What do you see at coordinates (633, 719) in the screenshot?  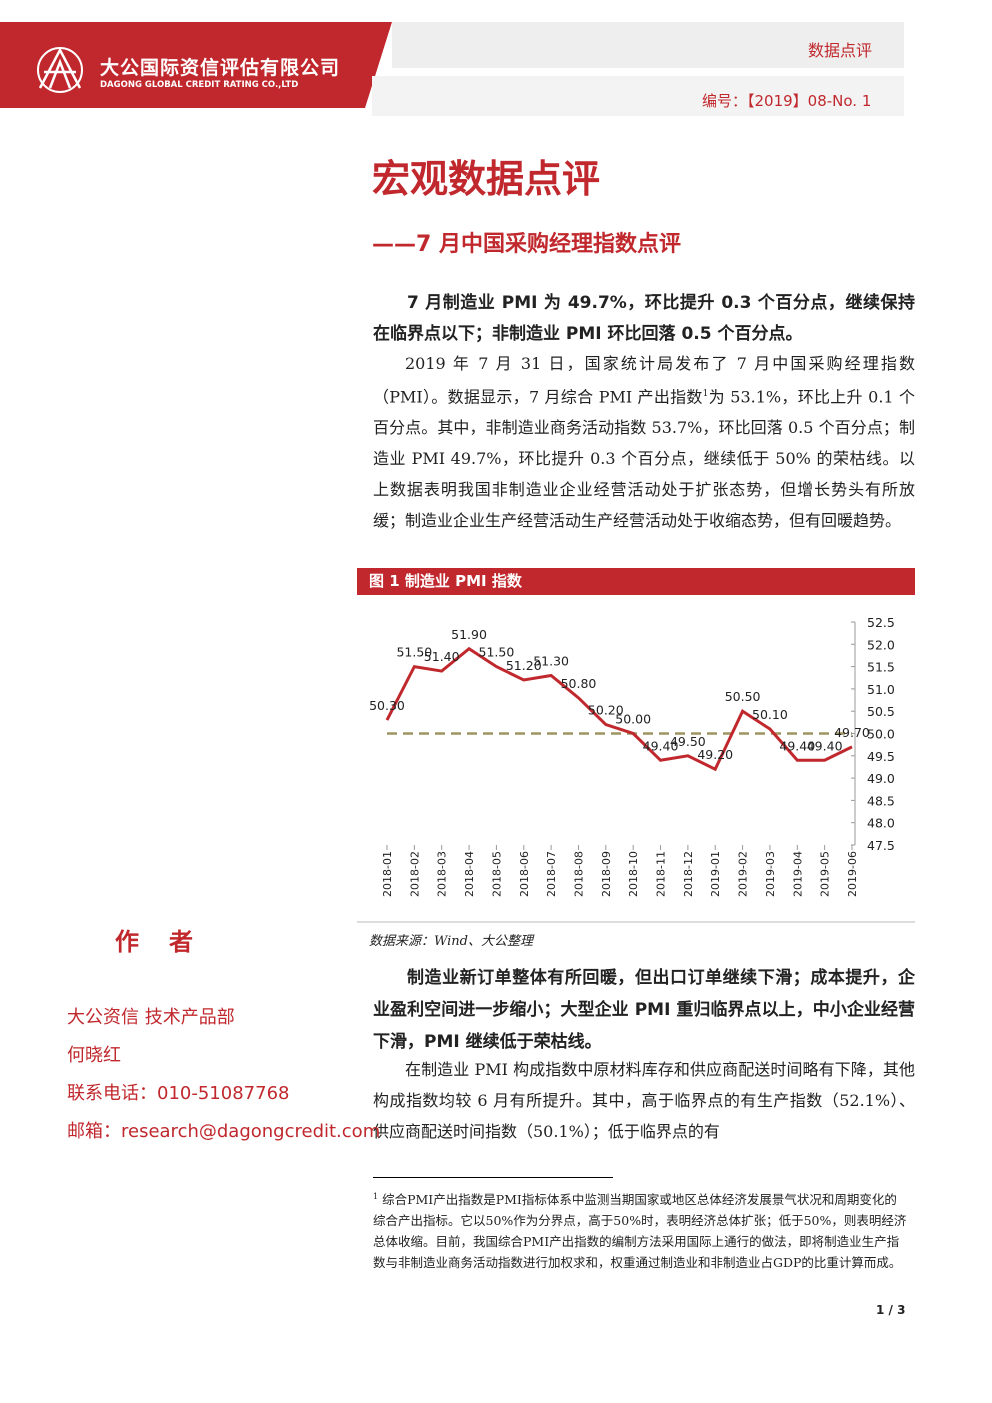 I see `data-label: 50.00` at bounding box center [633, 719].